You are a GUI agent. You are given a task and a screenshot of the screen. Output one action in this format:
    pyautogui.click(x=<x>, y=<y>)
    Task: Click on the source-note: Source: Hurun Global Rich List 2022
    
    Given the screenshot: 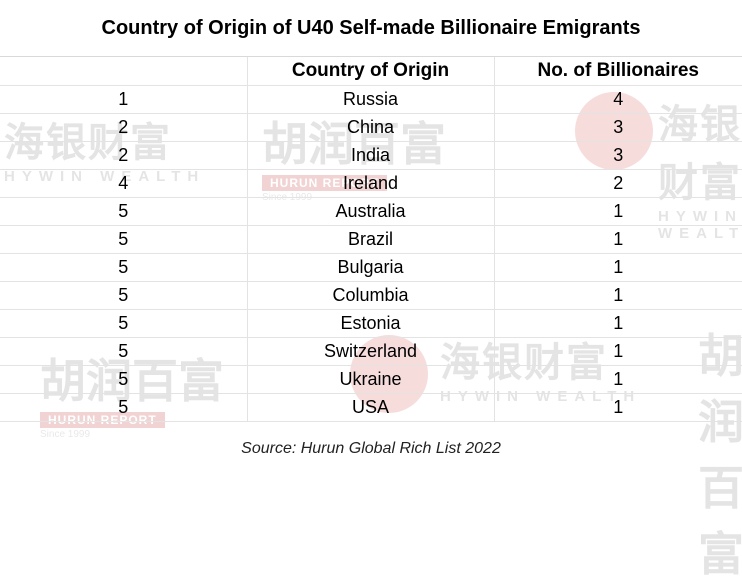 What is the action you would take?
    pyautogui.click(x=371, y=448)
    